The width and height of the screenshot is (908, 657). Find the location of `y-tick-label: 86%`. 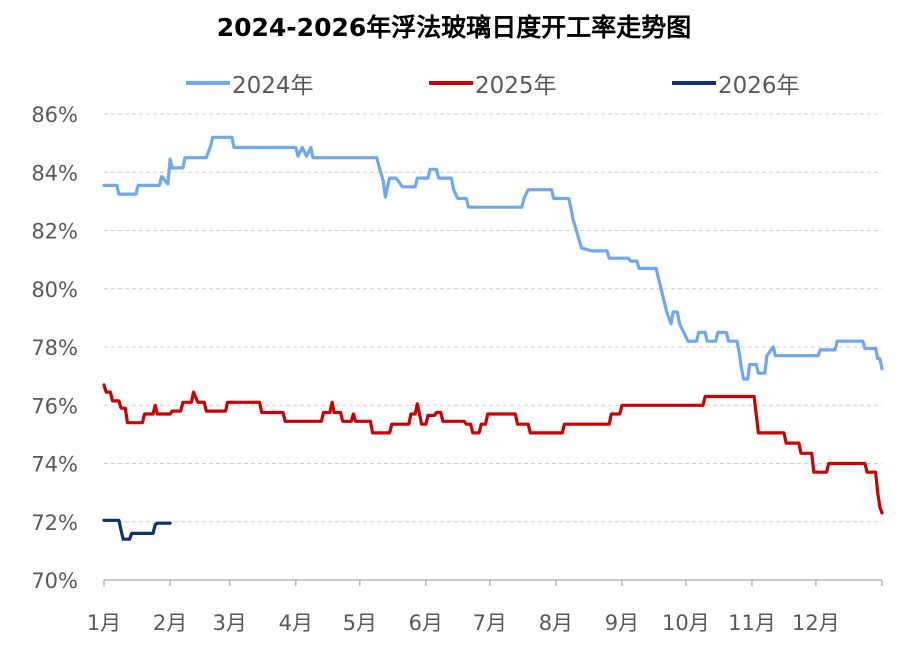

y-tick-label: 86% is located at coordinates (54, 115).